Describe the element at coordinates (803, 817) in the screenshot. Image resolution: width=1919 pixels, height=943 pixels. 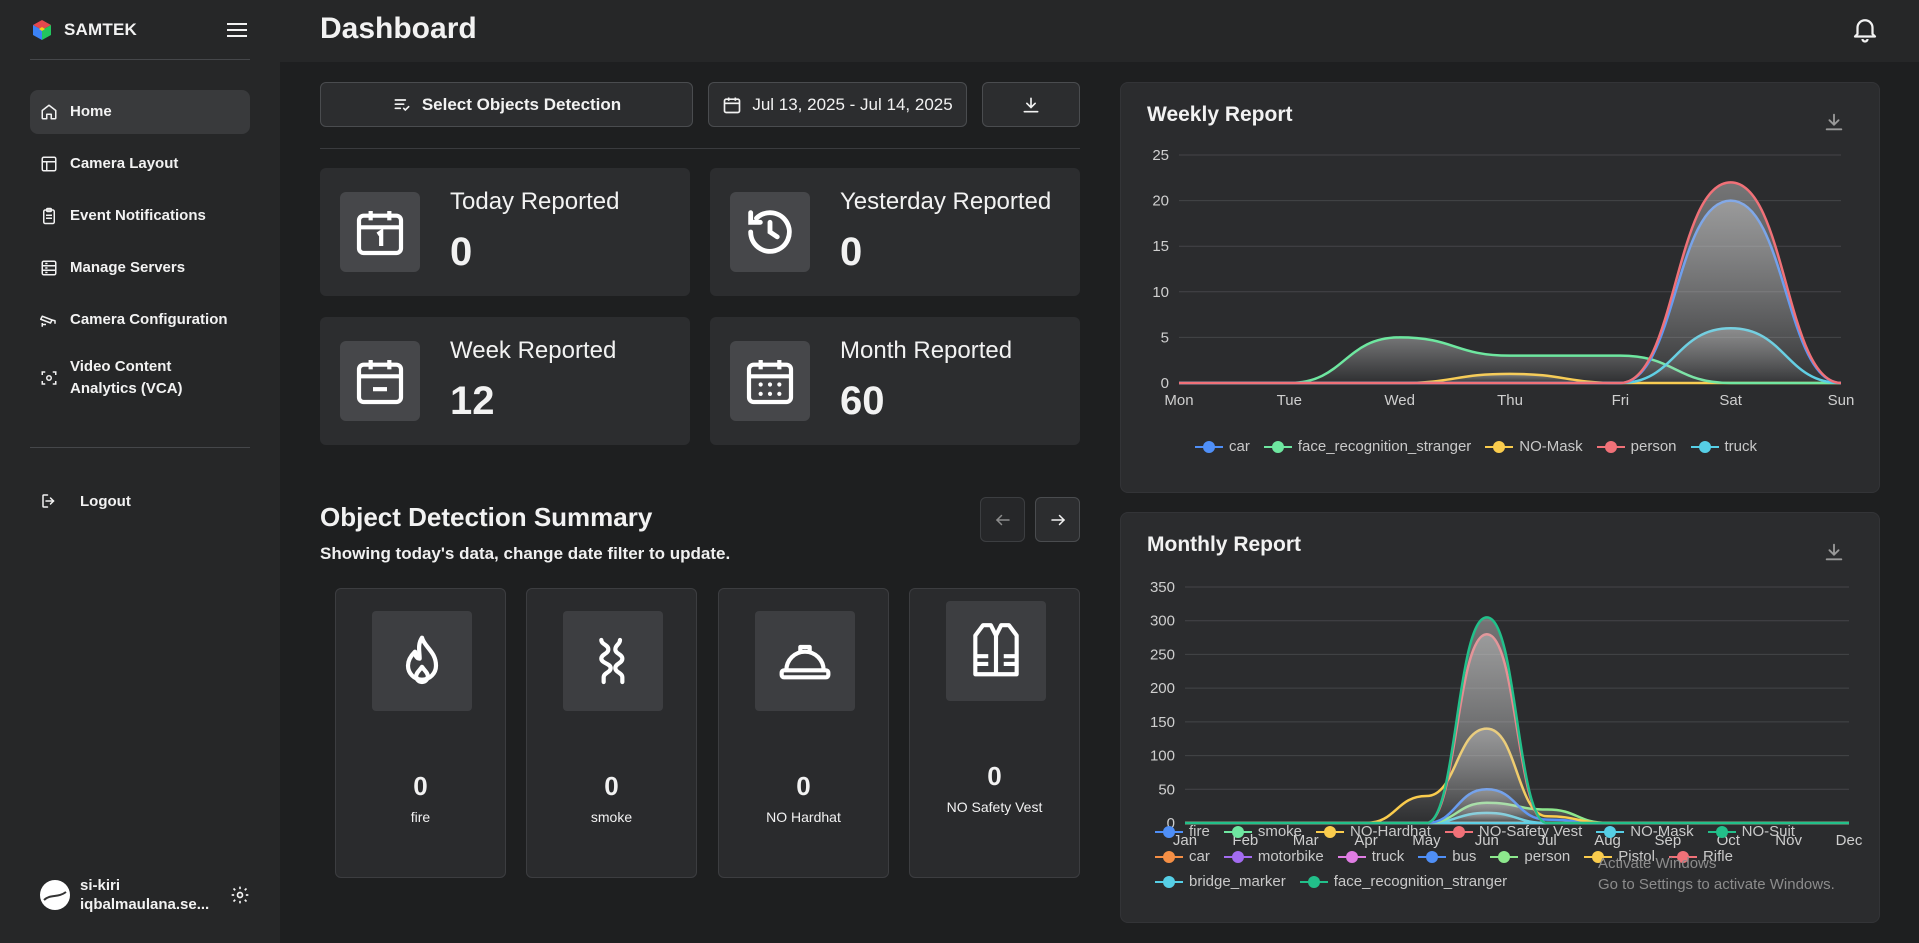
I see `object-label: NO Hardhat` at that location.